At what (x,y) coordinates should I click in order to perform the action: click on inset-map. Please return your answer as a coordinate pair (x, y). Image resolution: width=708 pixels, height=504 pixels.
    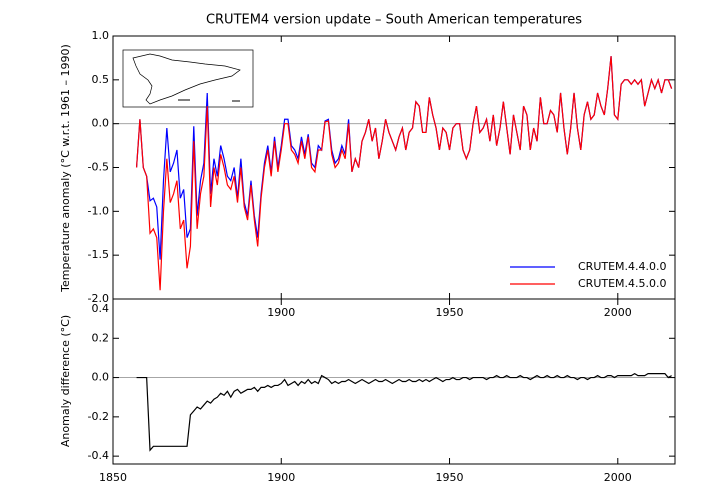
    Looking at the image, I should click on (188, 78).